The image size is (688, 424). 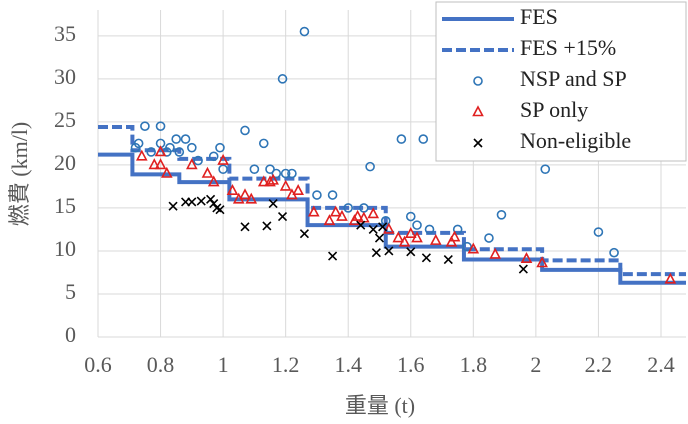 I want to click on x-tick-label: 1.6, so click(x=411, y=364).